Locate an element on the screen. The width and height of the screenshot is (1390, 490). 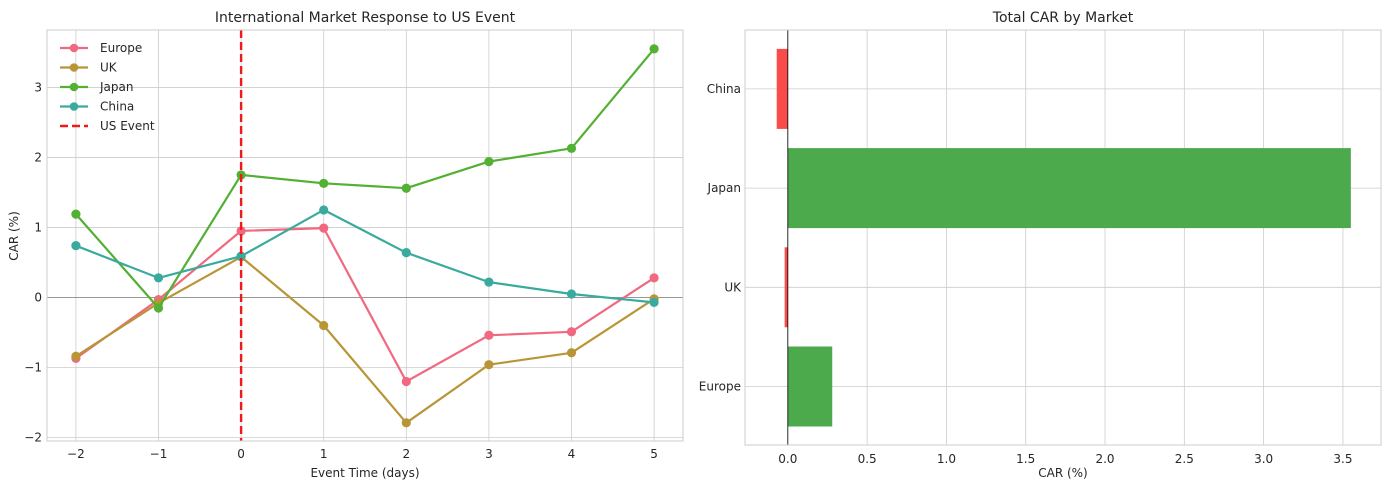
line-chart-x-label: Event Time (days) is located at coordinates (364, 473).